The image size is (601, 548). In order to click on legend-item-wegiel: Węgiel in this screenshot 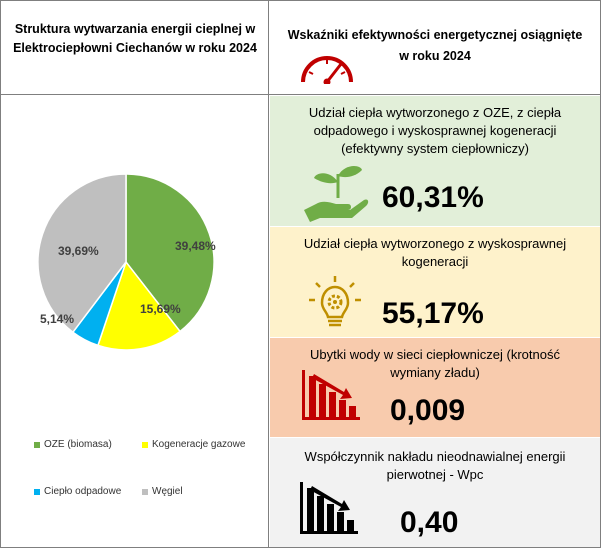, I will do `click(162, 491)`.